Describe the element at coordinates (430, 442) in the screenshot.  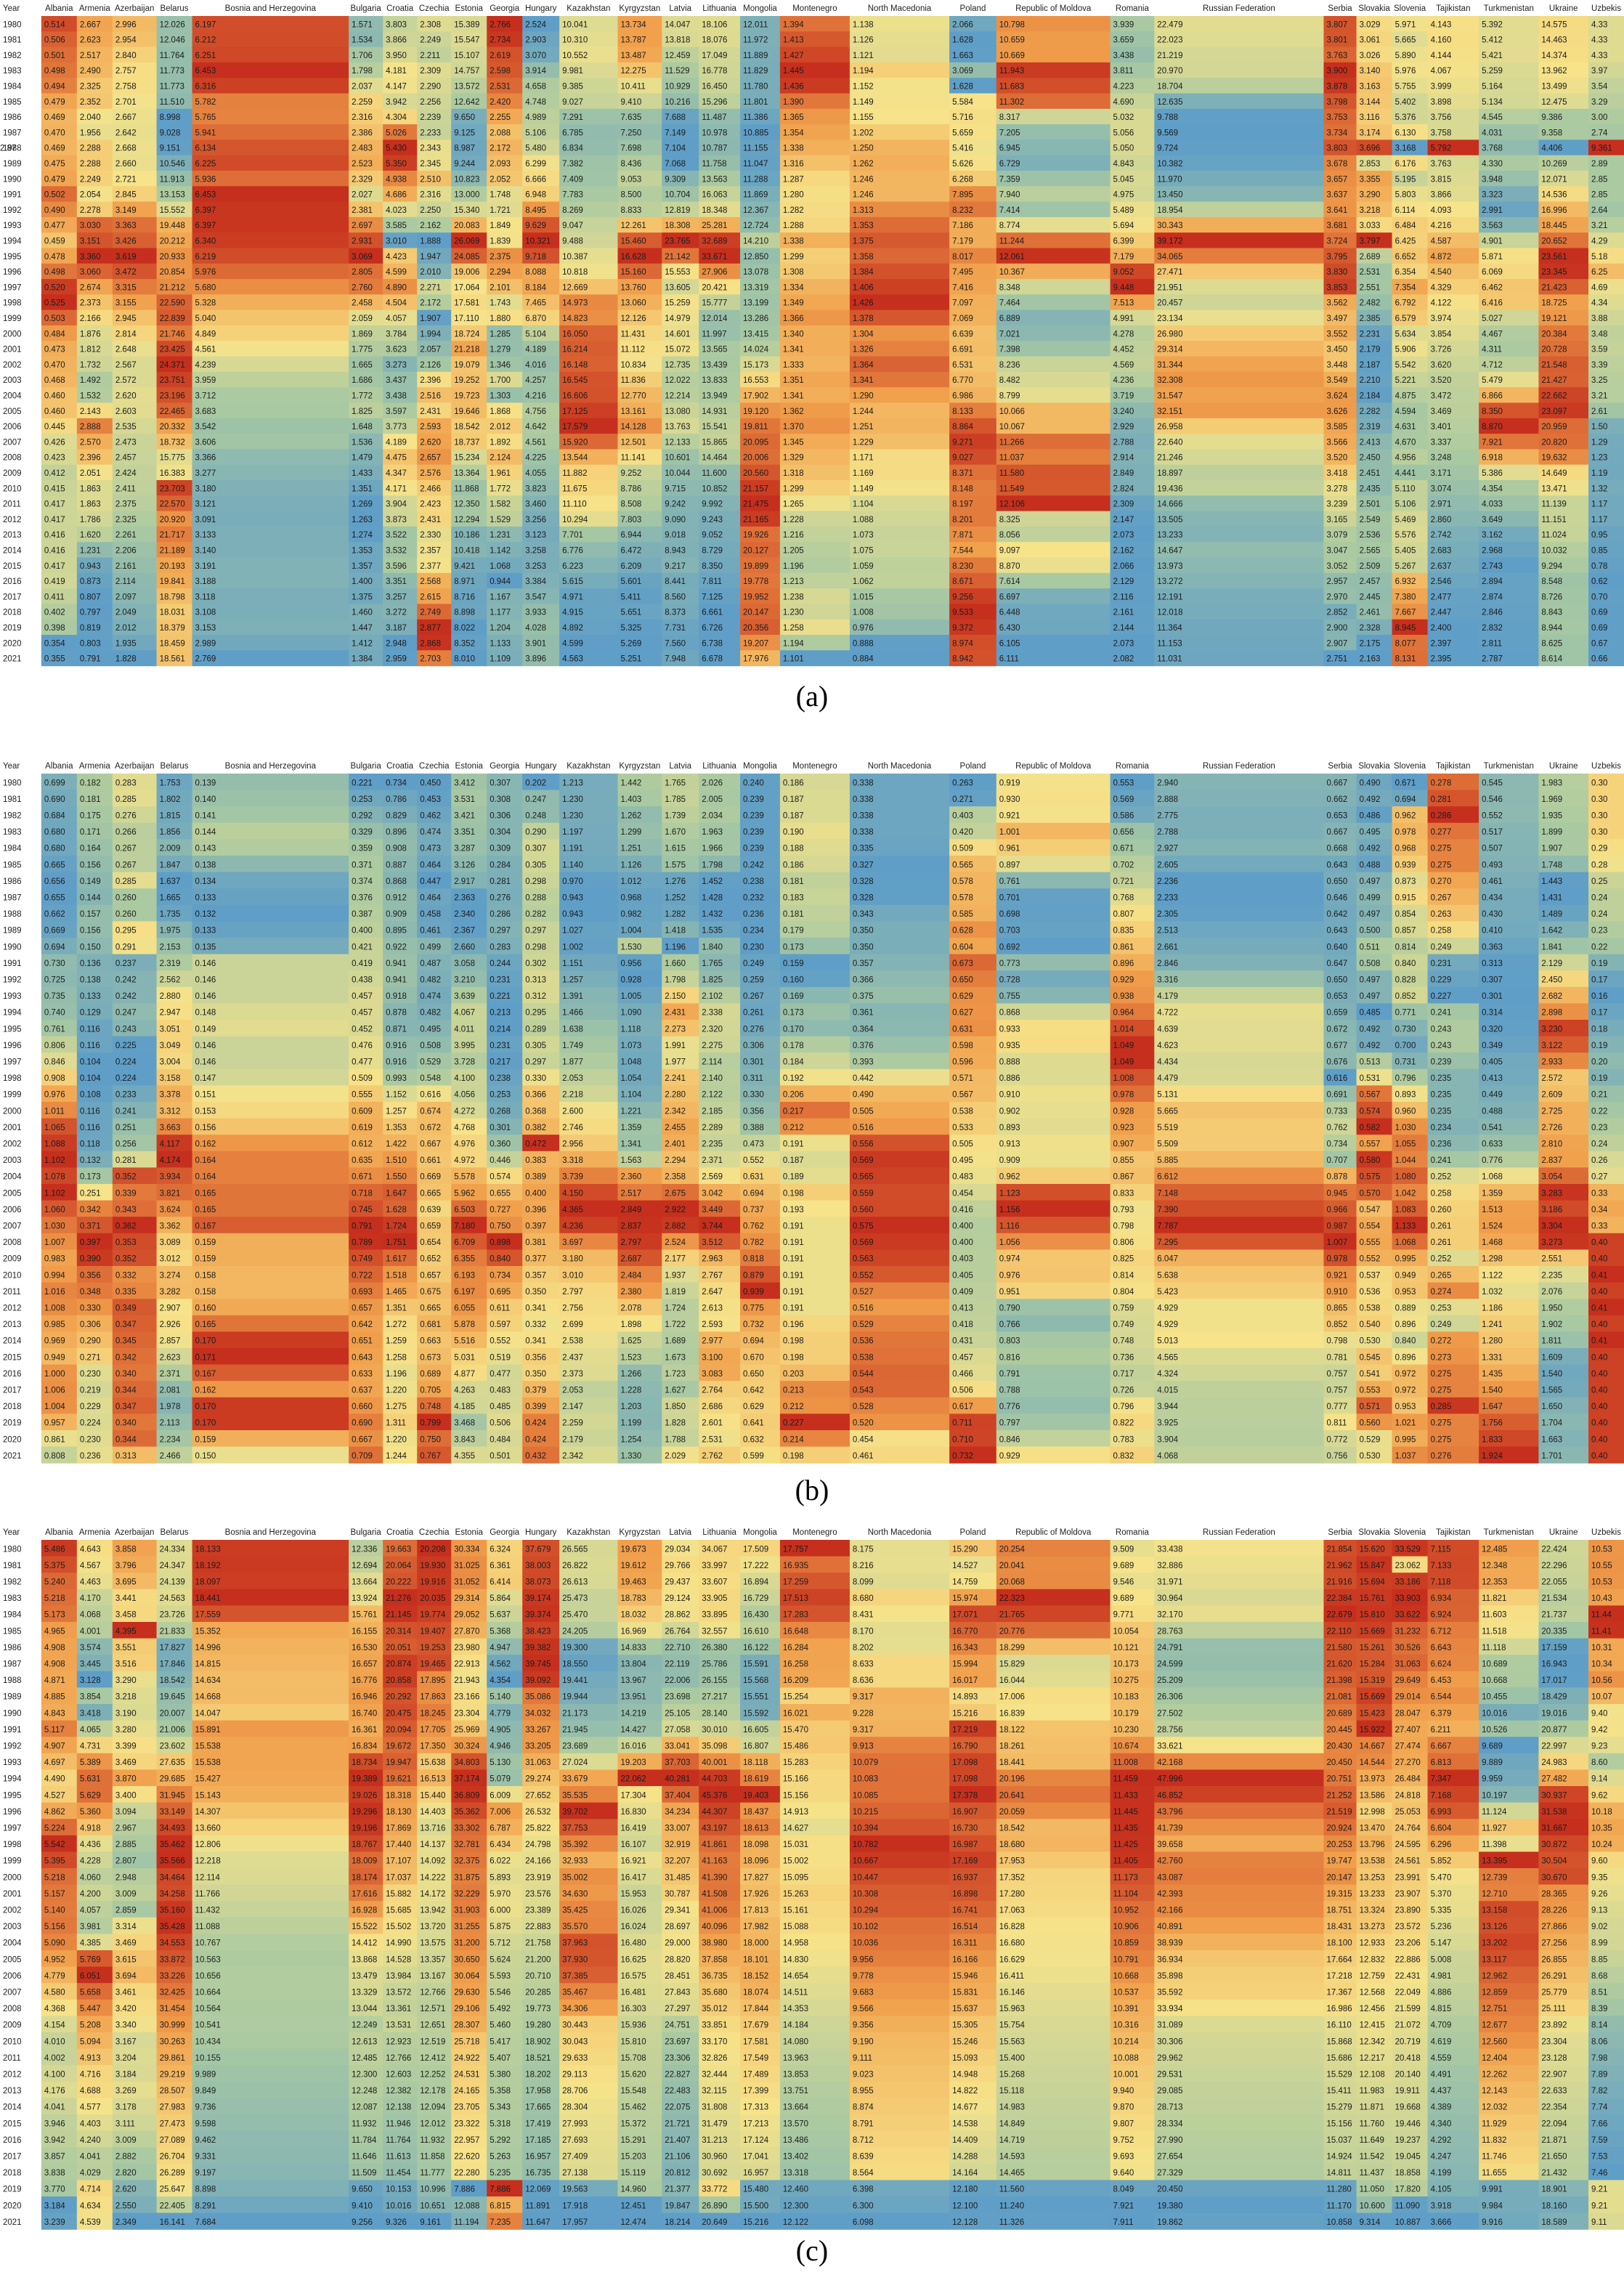
I see `cell-value: 2.620` at that location.